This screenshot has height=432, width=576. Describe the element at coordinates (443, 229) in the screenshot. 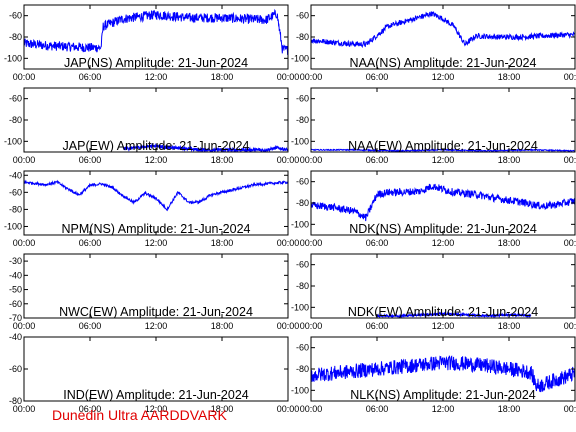

I see `panel-title: NDK(NS) Amplitude: 21-Jun-2024` at that location.